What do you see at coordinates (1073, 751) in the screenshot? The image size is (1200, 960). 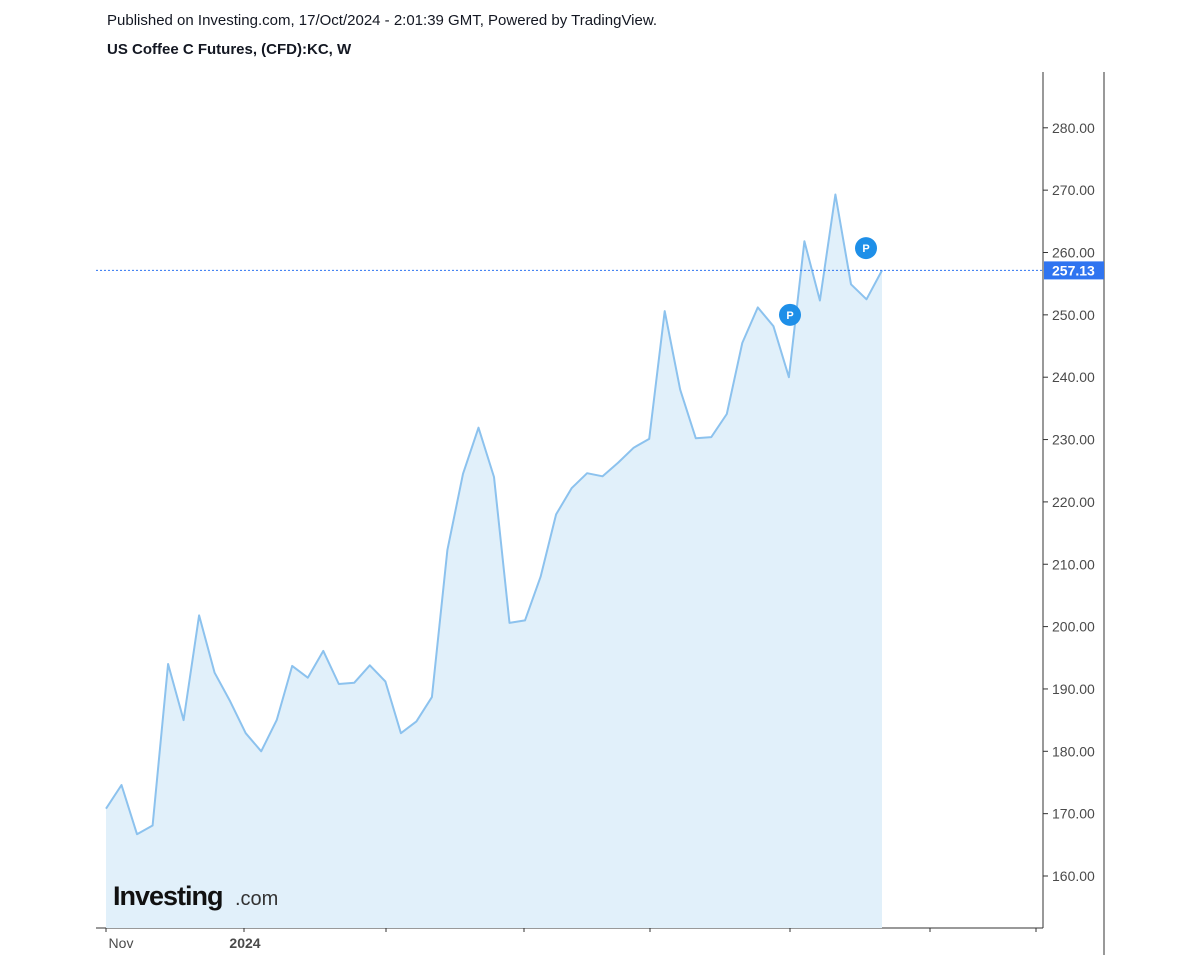 I see `y-tick-label: 180.00` at bounding box center [1073, 751].